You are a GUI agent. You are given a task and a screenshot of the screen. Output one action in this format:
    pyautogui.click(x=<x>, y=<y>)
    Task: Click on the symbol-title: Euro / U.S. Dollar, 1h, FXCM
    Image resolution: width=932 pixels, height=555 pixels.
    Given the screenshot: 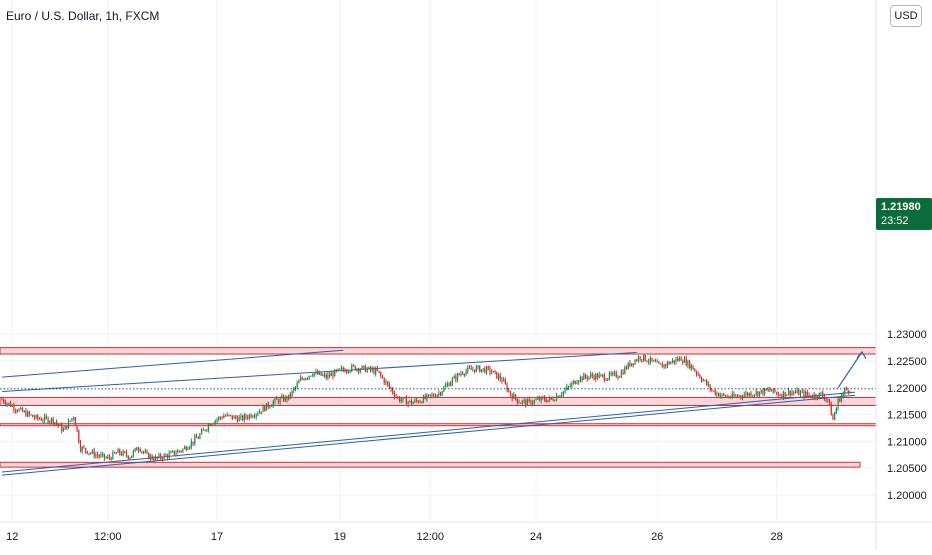 What is the action you would take?
    pyautogui.click(x=83, y=16)
    